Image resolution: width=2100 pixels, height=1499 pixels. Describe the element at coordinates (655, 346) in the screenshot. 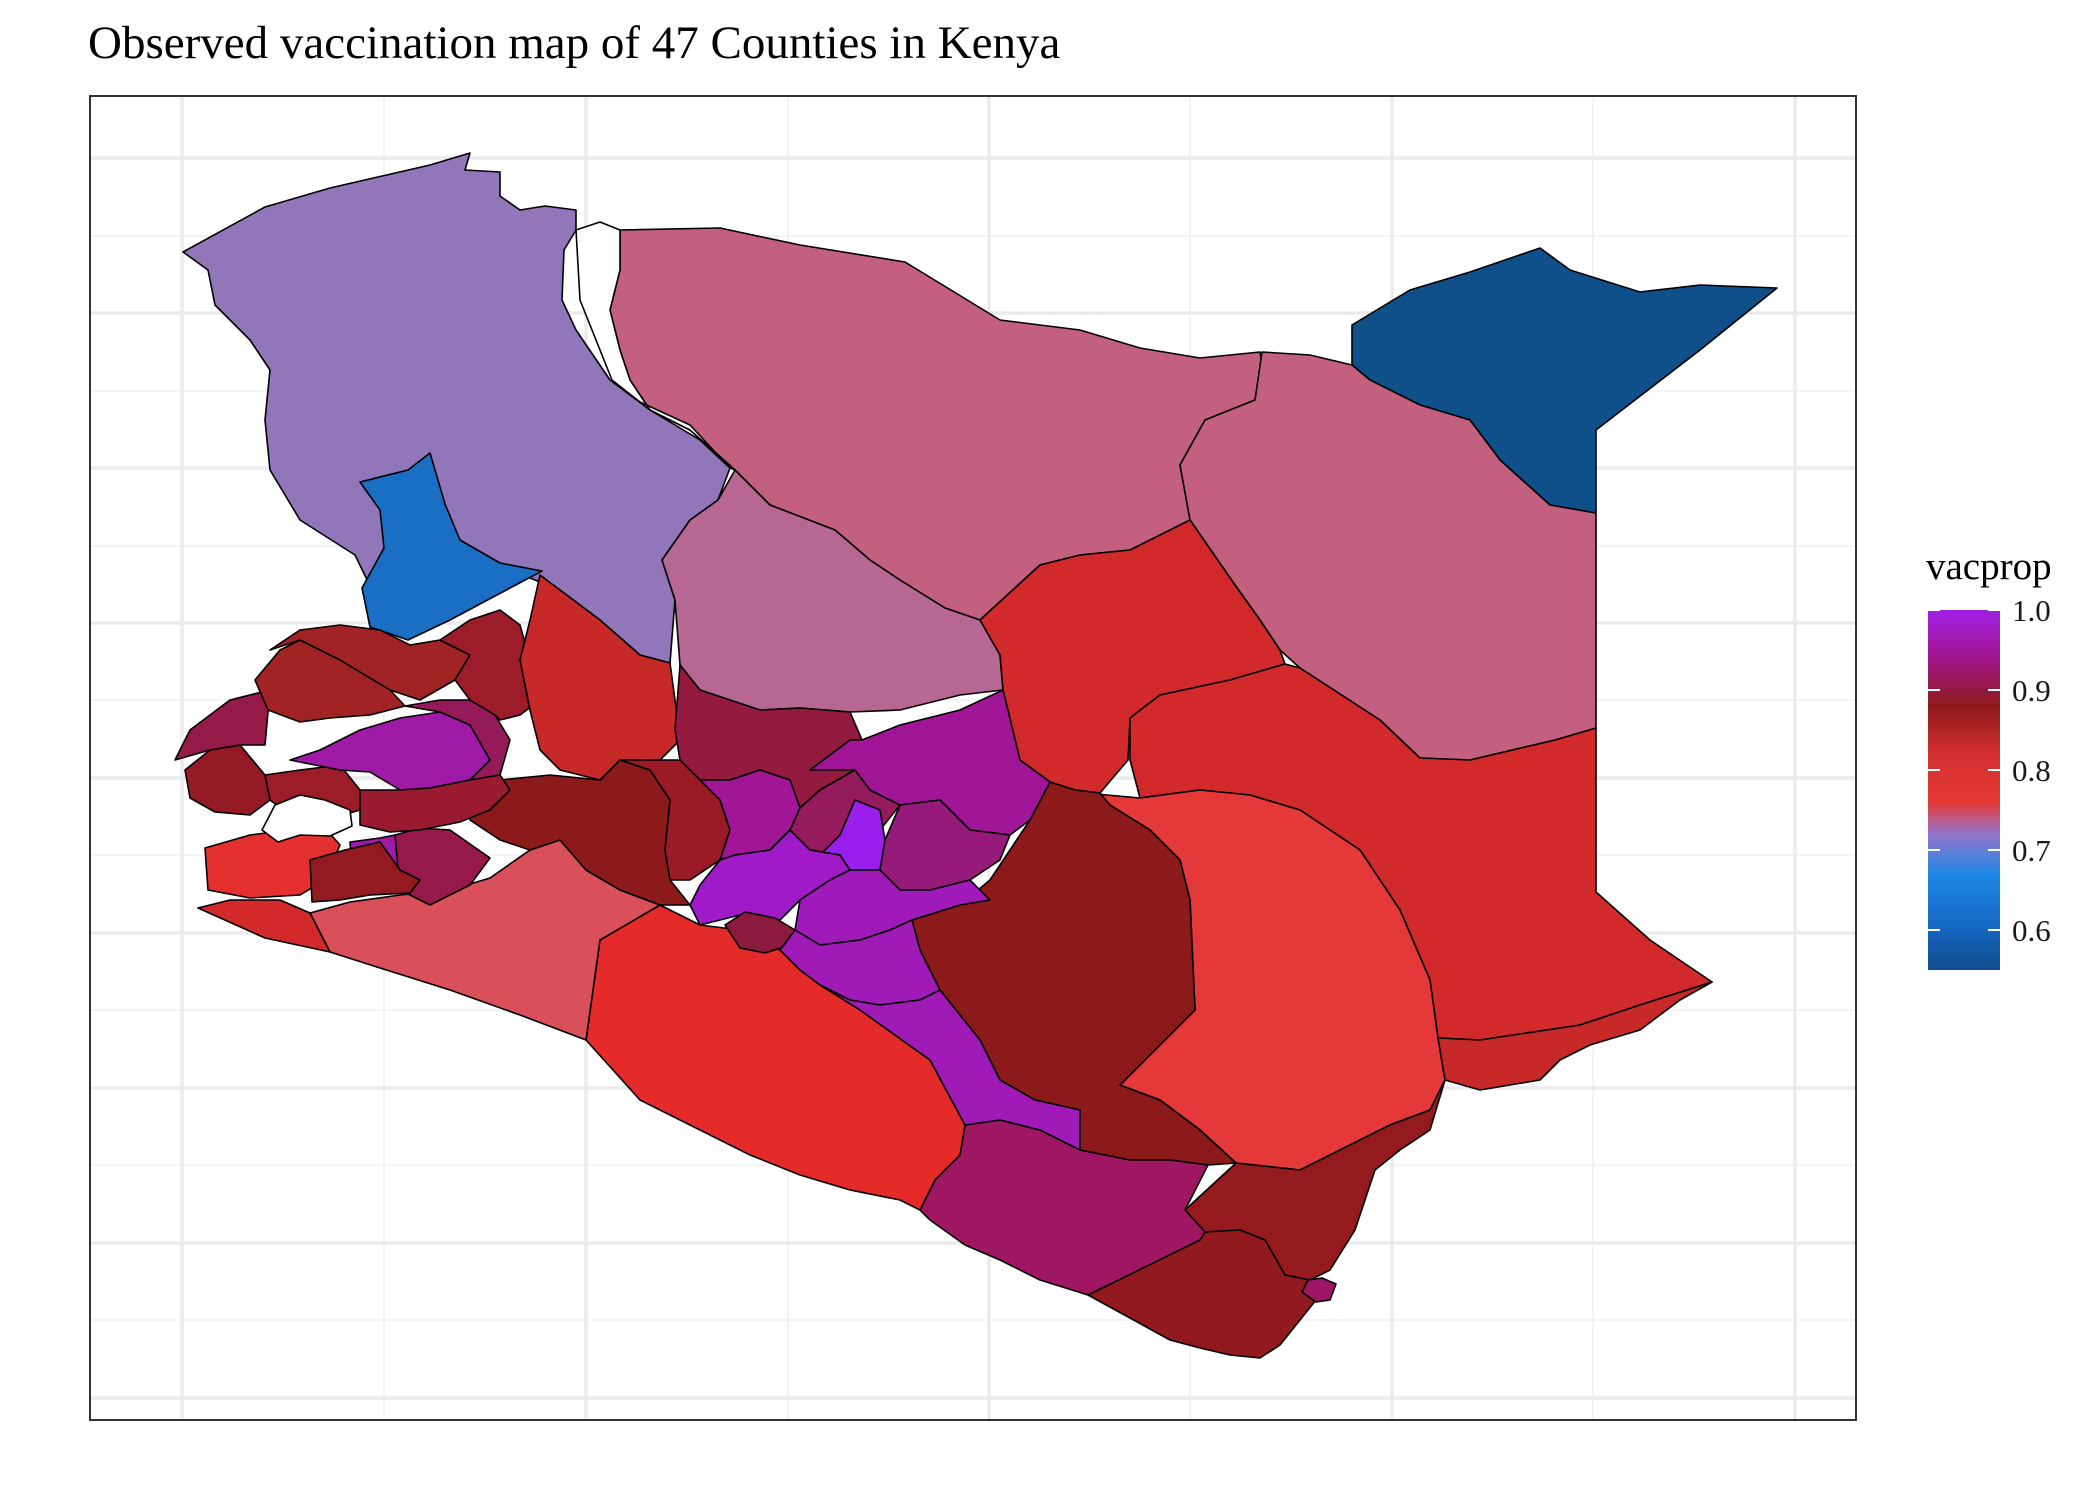

I see `lake-turkana` at that location.